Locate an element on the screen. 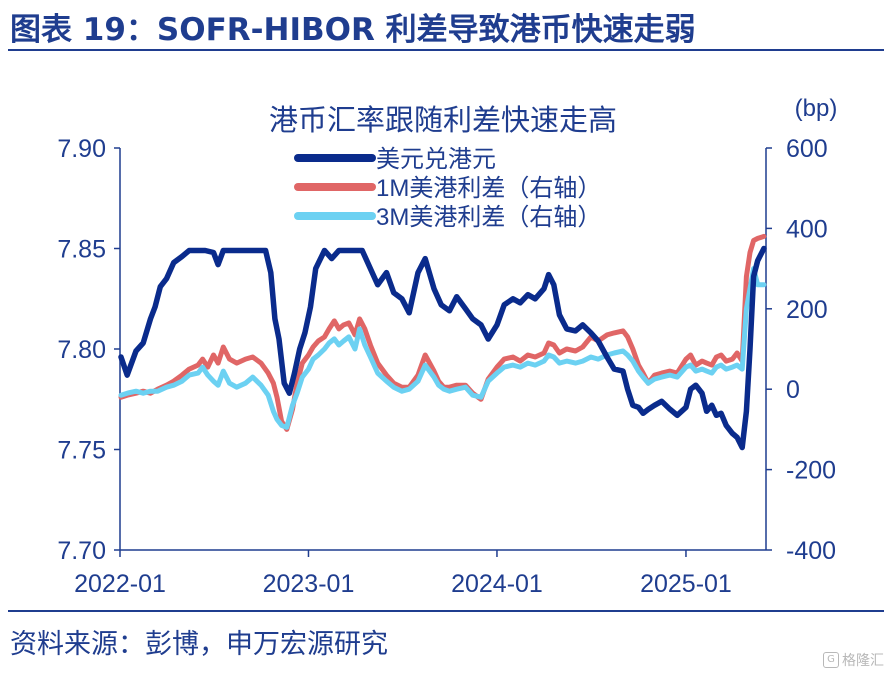  x-axis-tick-label: 2024-01 is located at coordinates (497, 584).